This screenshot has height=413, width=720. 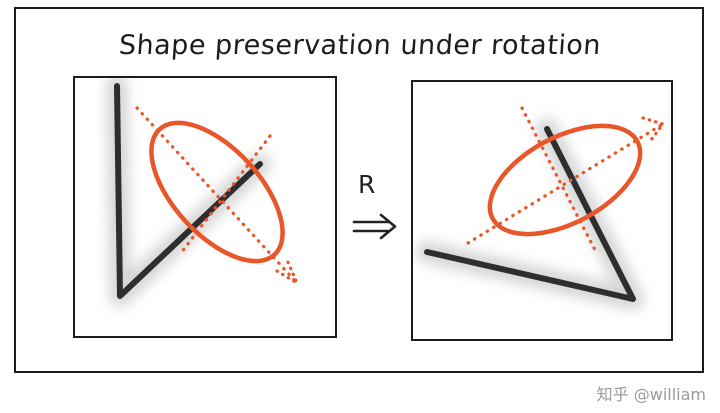 I want to click on right-principal-axis, so click(x=565, y=183).